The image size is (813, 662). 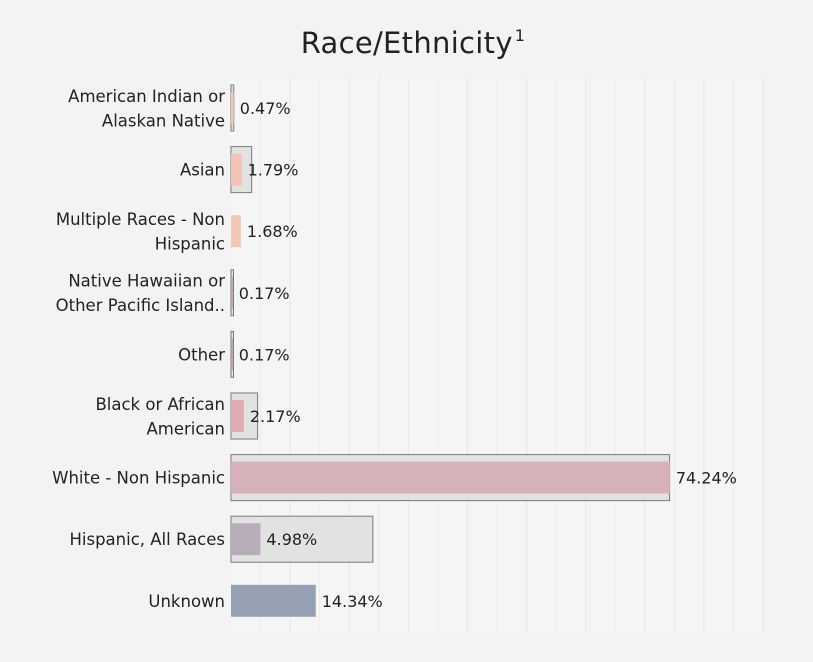 I want to click on data-label: 1.79%, so click(x=273, y=170).